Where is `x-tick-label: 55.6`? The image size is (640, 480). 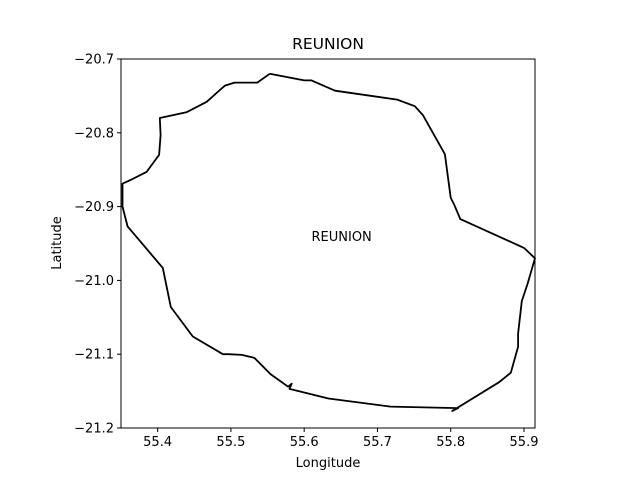
x-tick-label: 55.6 is located at coordinates (304, 442).